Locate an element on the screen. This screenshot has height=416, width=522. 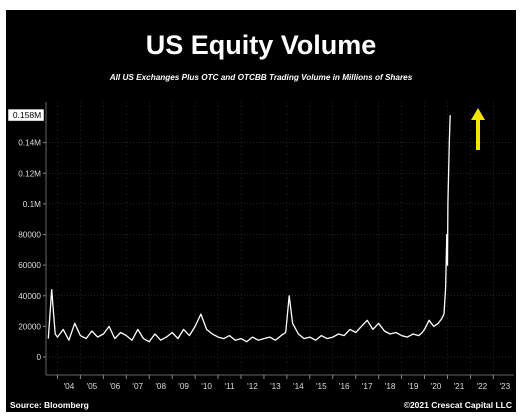
chart-title: US Equity Volume is located at coordinates (261, 45).